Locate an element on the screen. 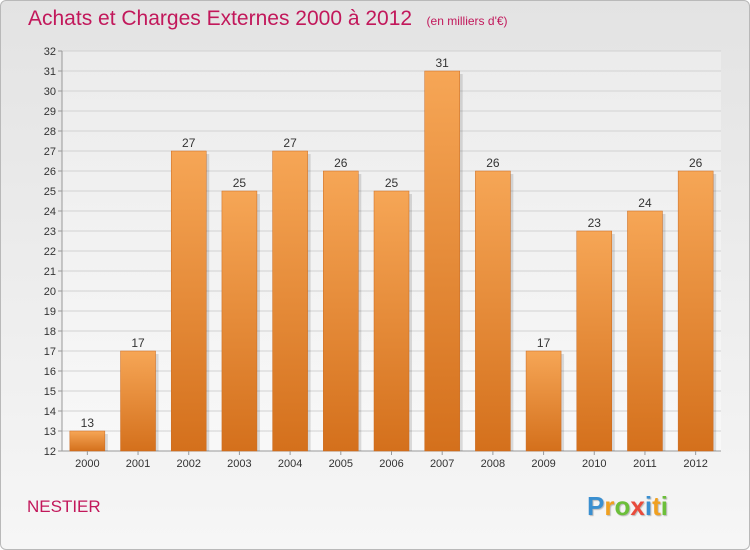 This screenshot has height=550, width=750. x-tick-label: 2004 is located at coordinates (290, 464).